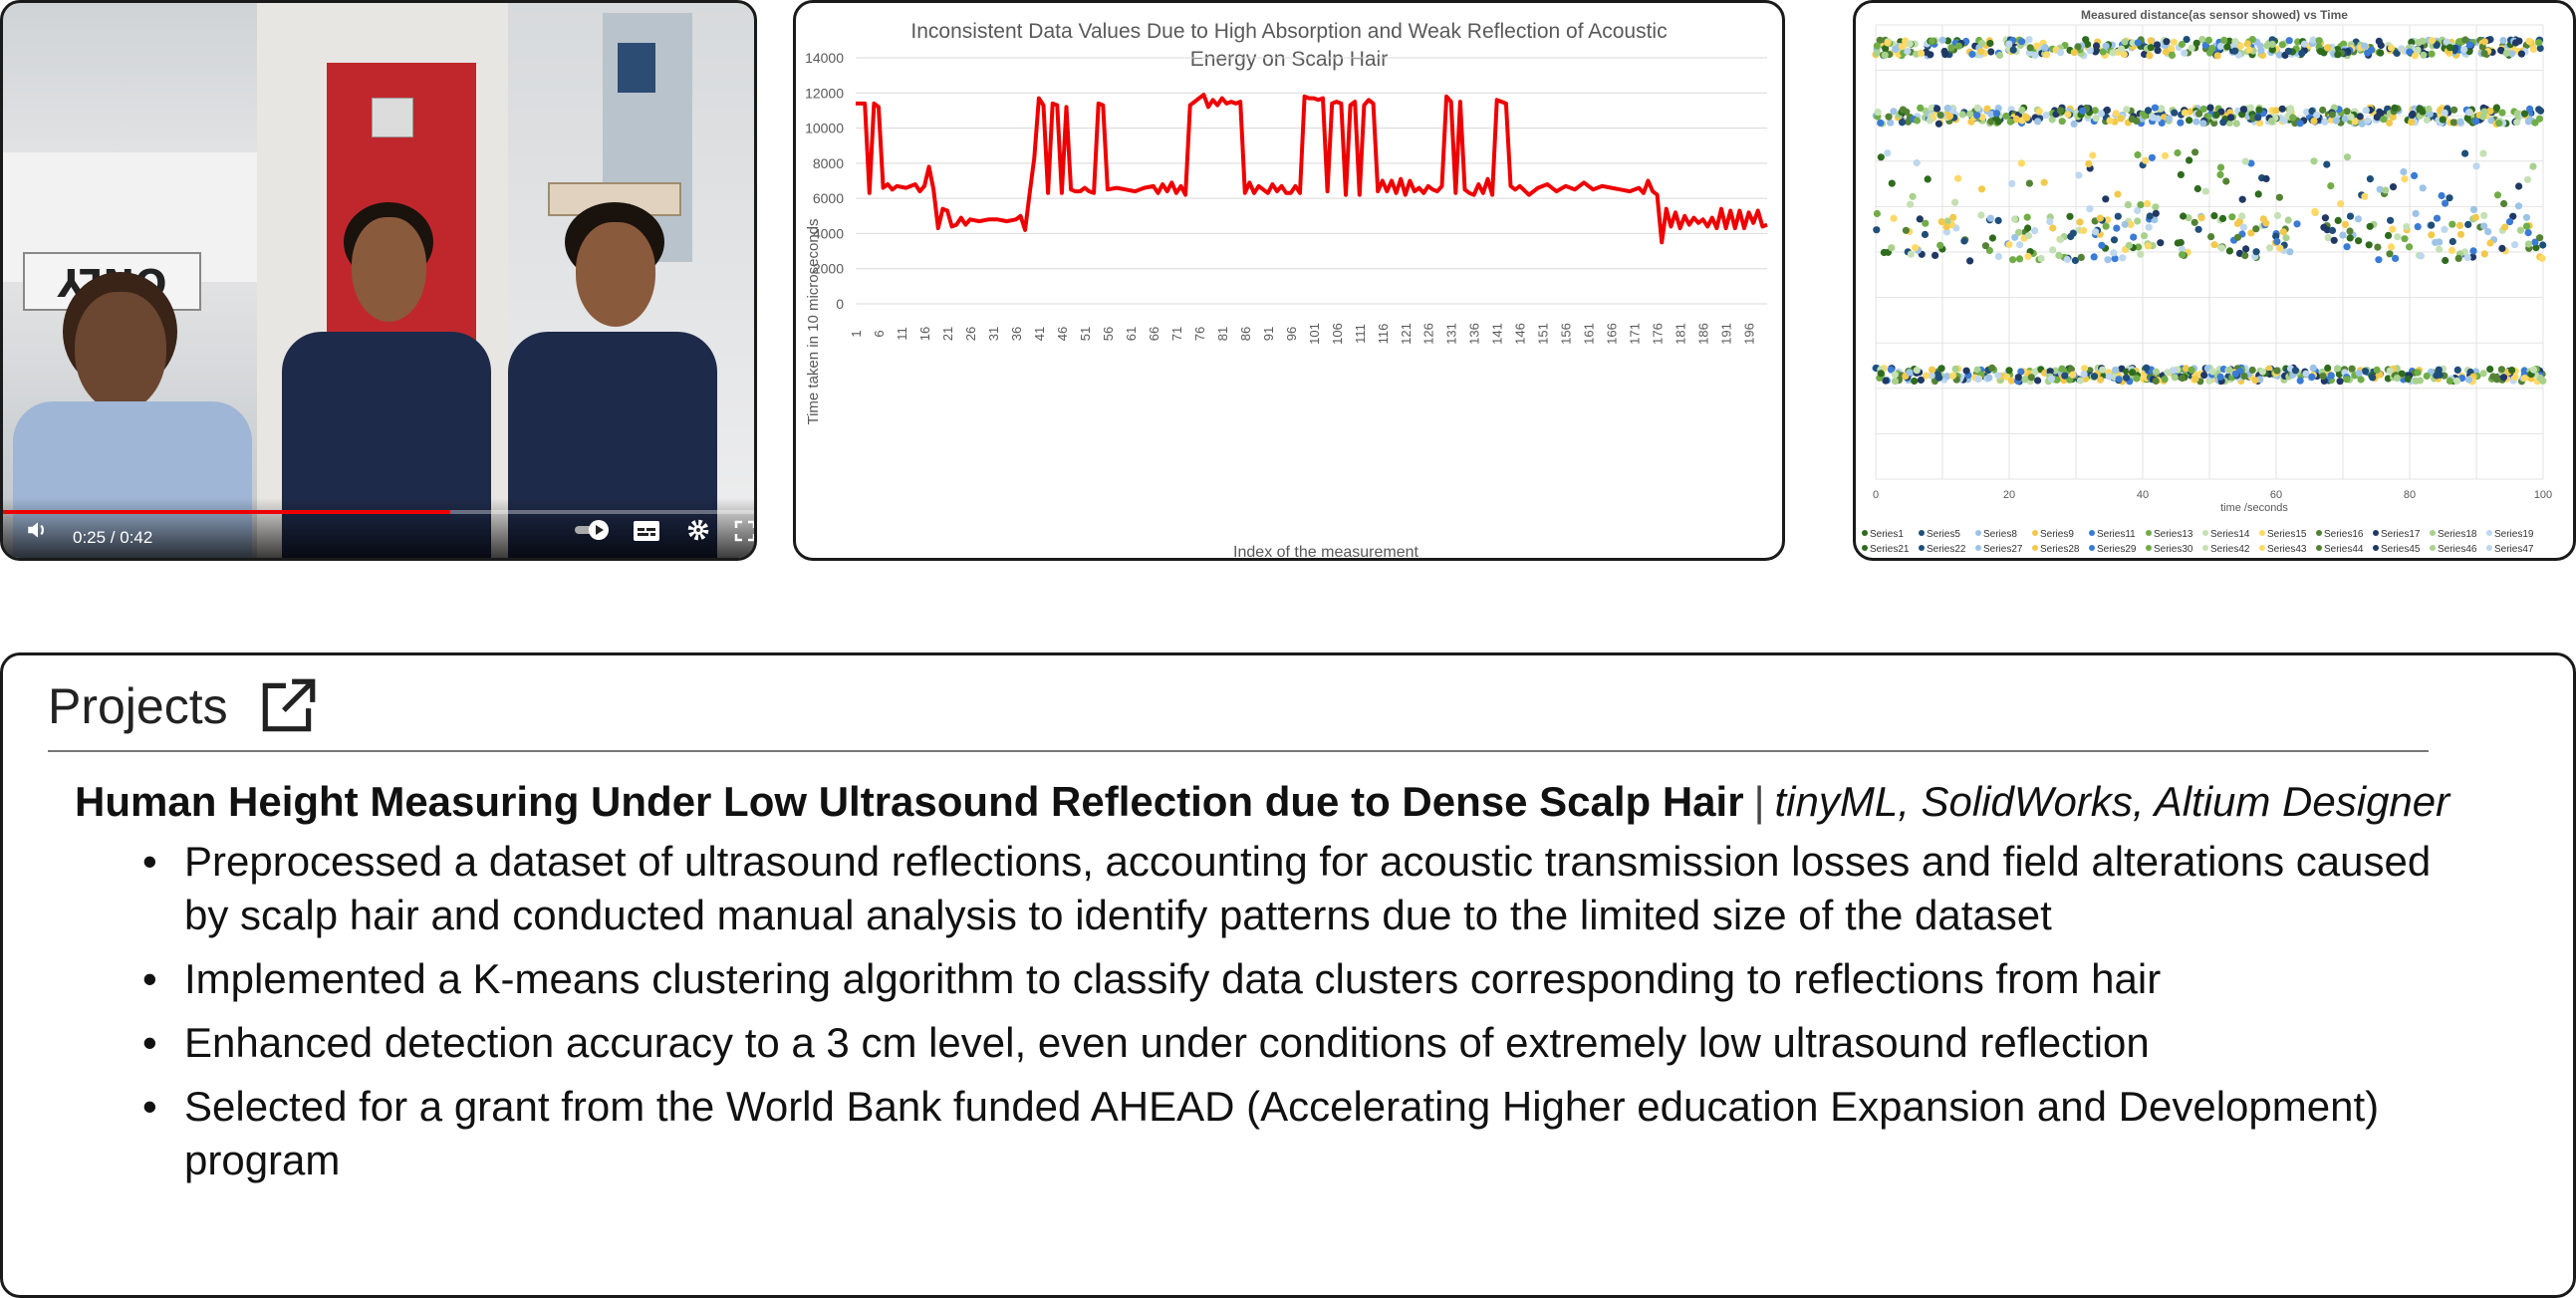 Image resolution: width=2576 pixels, height=1298 pixels. What do you see at coordinates (2254, 508) in the screenshot?
I see `scatter-chart-x-axis-label: time /seconds` at bounding box center [2254, 508].